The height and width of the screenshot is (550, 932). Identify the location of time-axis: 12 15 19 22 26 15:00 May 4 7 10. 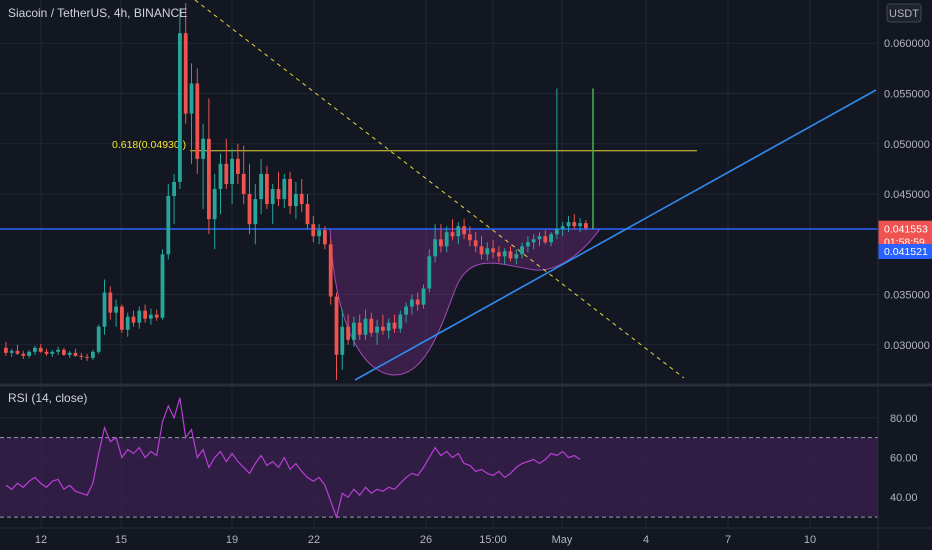
(425, 540).